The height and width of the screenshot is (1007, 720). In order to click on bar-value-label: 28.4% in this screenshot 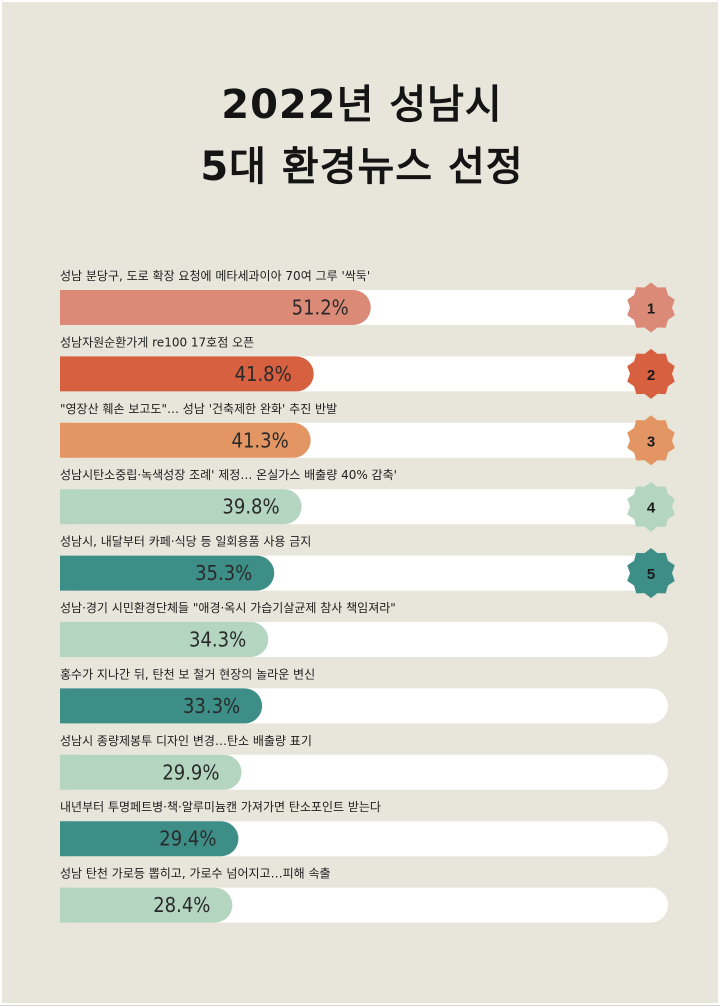, I will do `click(181, 905)`.